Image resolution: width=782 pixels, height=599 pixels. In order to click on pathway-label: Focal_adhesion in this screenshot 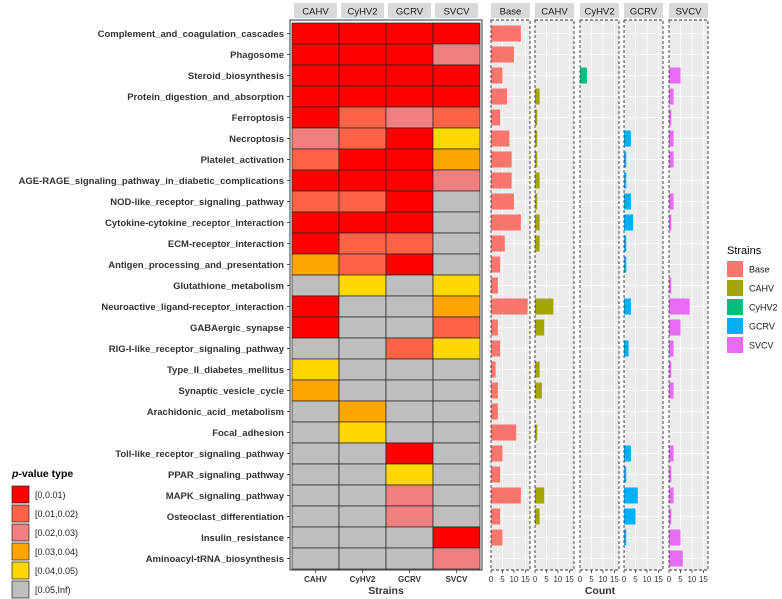, I will do `click(248, 433)`.